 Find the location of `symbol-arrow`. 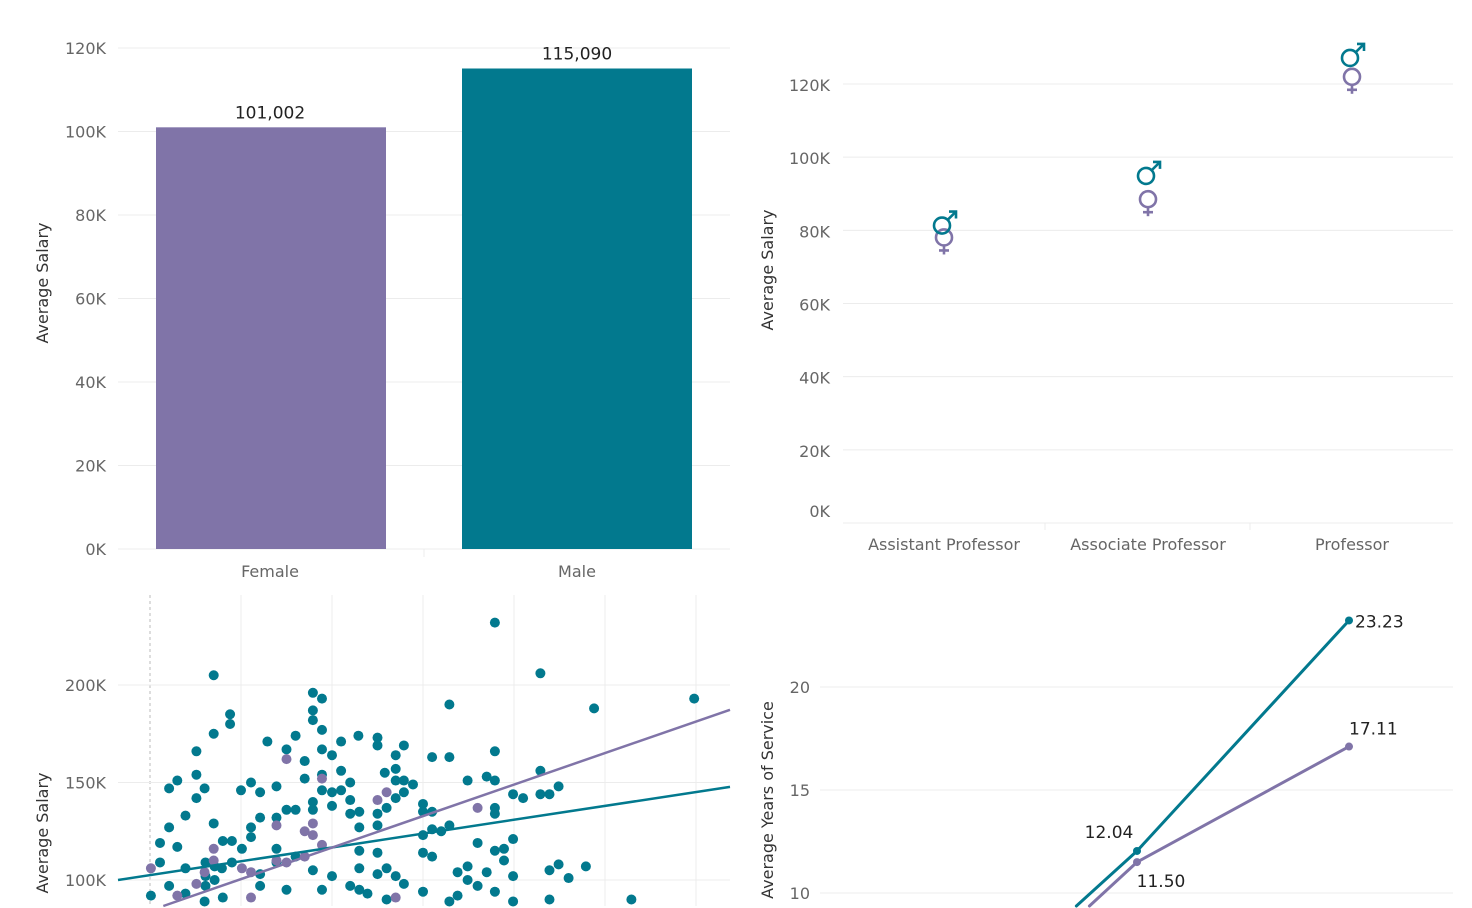

symbol-arrow is located at coordinates (1359, 48).